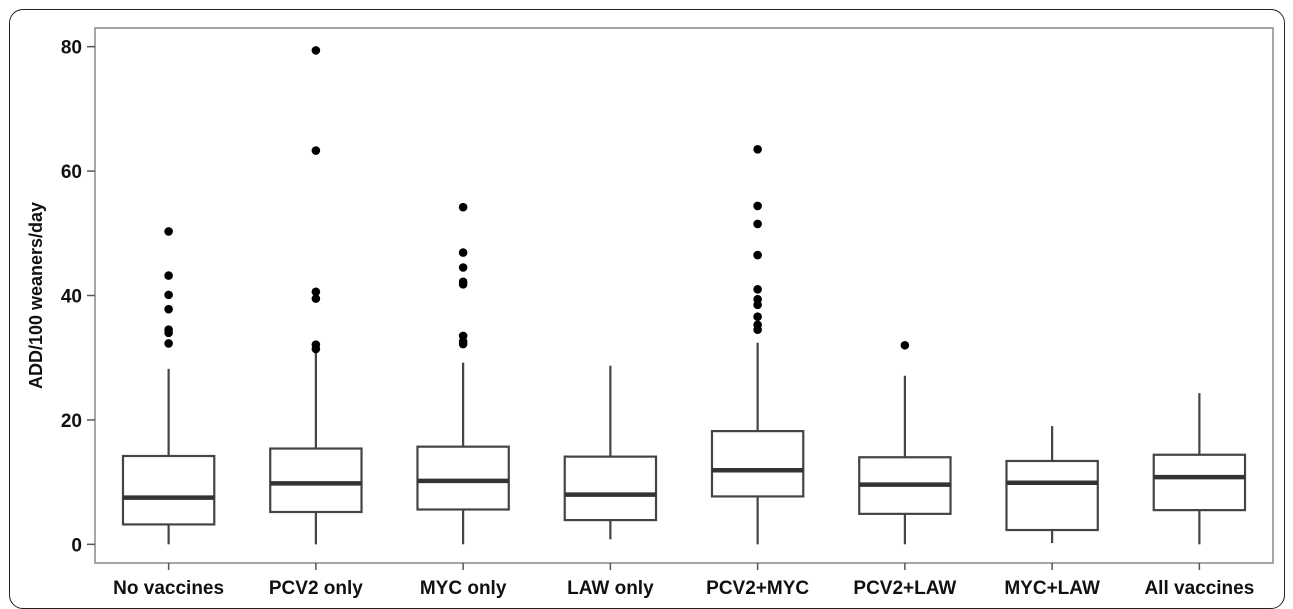 The height and width of the screenshot is (609, 1293). I want to click on x-tick-label: PCV2+LAW, so click(904, 588).